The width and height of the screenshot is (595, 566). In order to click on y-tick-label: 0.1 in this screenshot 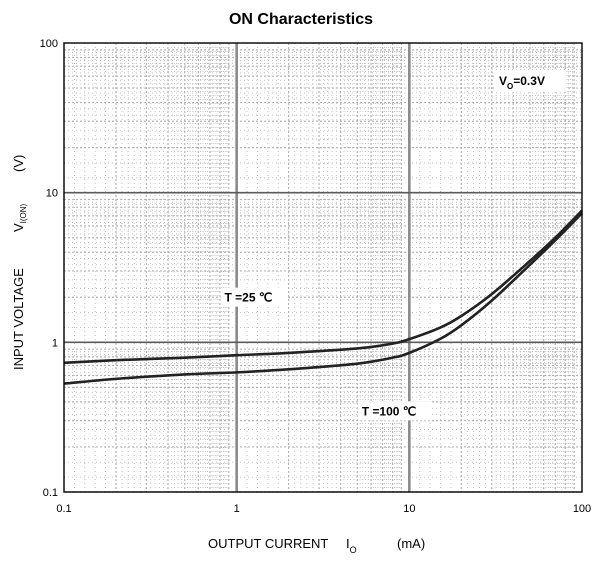, I will do `click(50, 493)`.